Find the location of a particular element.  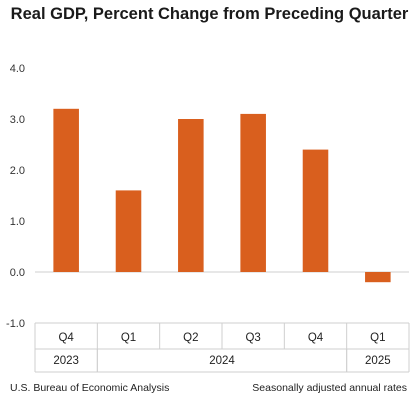

rates-note: Seasonally adjusted annual rates is located at coordinates (329, 388).